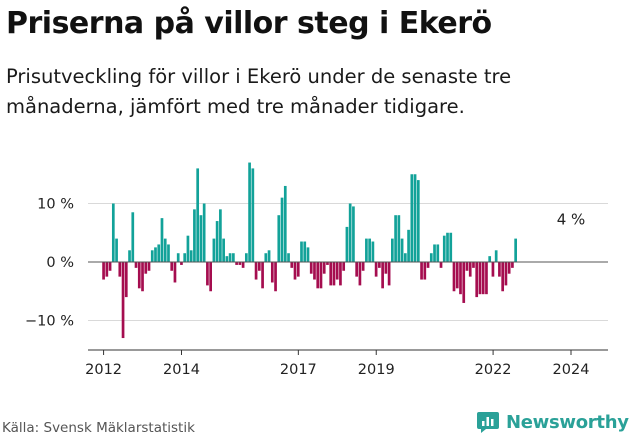  Describe the element at coordinates (571, 370) in the screenshot. I see `x-tick-label: 2024` at that location.